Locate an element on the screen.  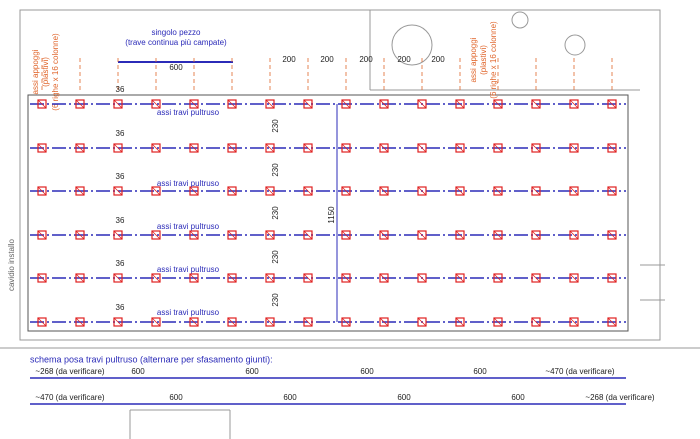
side-note: cavidio installo is located at coordinates (11, 264).